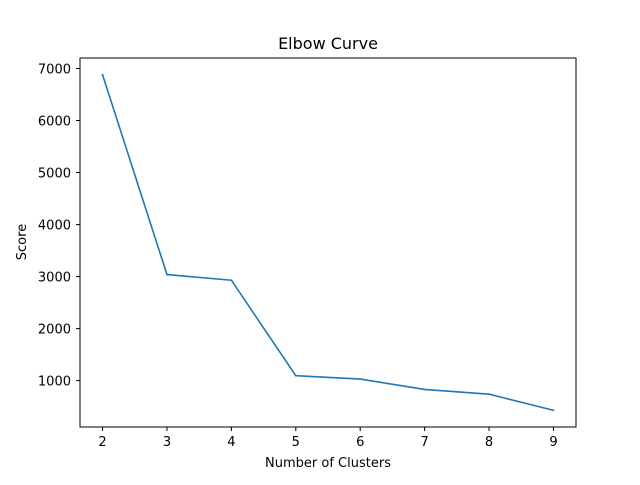 This screenshot has width=640, height=485. I want to click on x-tick-label: 8, so click(489, 442).